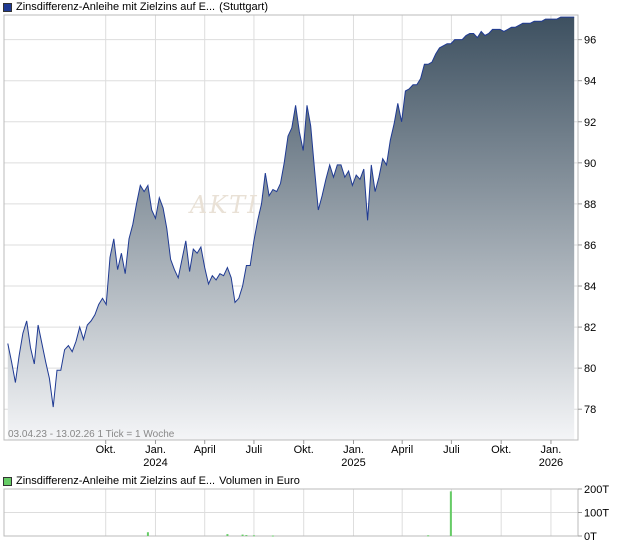  What do you see at coordinates (590, 123) in the screenshot?
I see `price-y-tick-label: 92` at bounding box center [590, 123].